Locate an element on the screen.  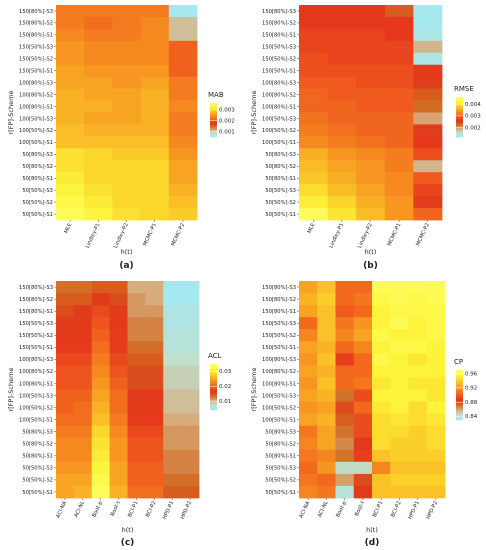
colorbar-legend: CP 0.84 0.88 0.92 0.96 is located at coordinates (466, 389).